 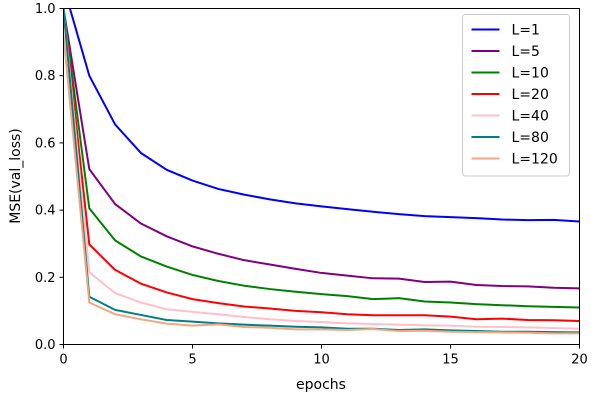 What do you see at coordinates (63, 360) in the screenshot?
I see `x-tick-label: 0` at bounding box center [63, 360].